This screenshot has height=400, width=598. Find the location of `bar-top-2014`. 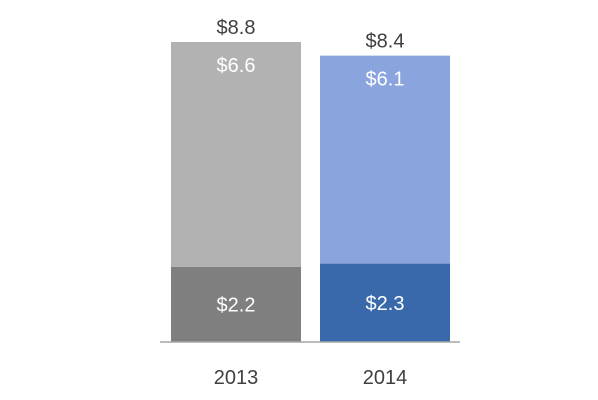

bar-top-2014 is located at coordinates (385, 159).